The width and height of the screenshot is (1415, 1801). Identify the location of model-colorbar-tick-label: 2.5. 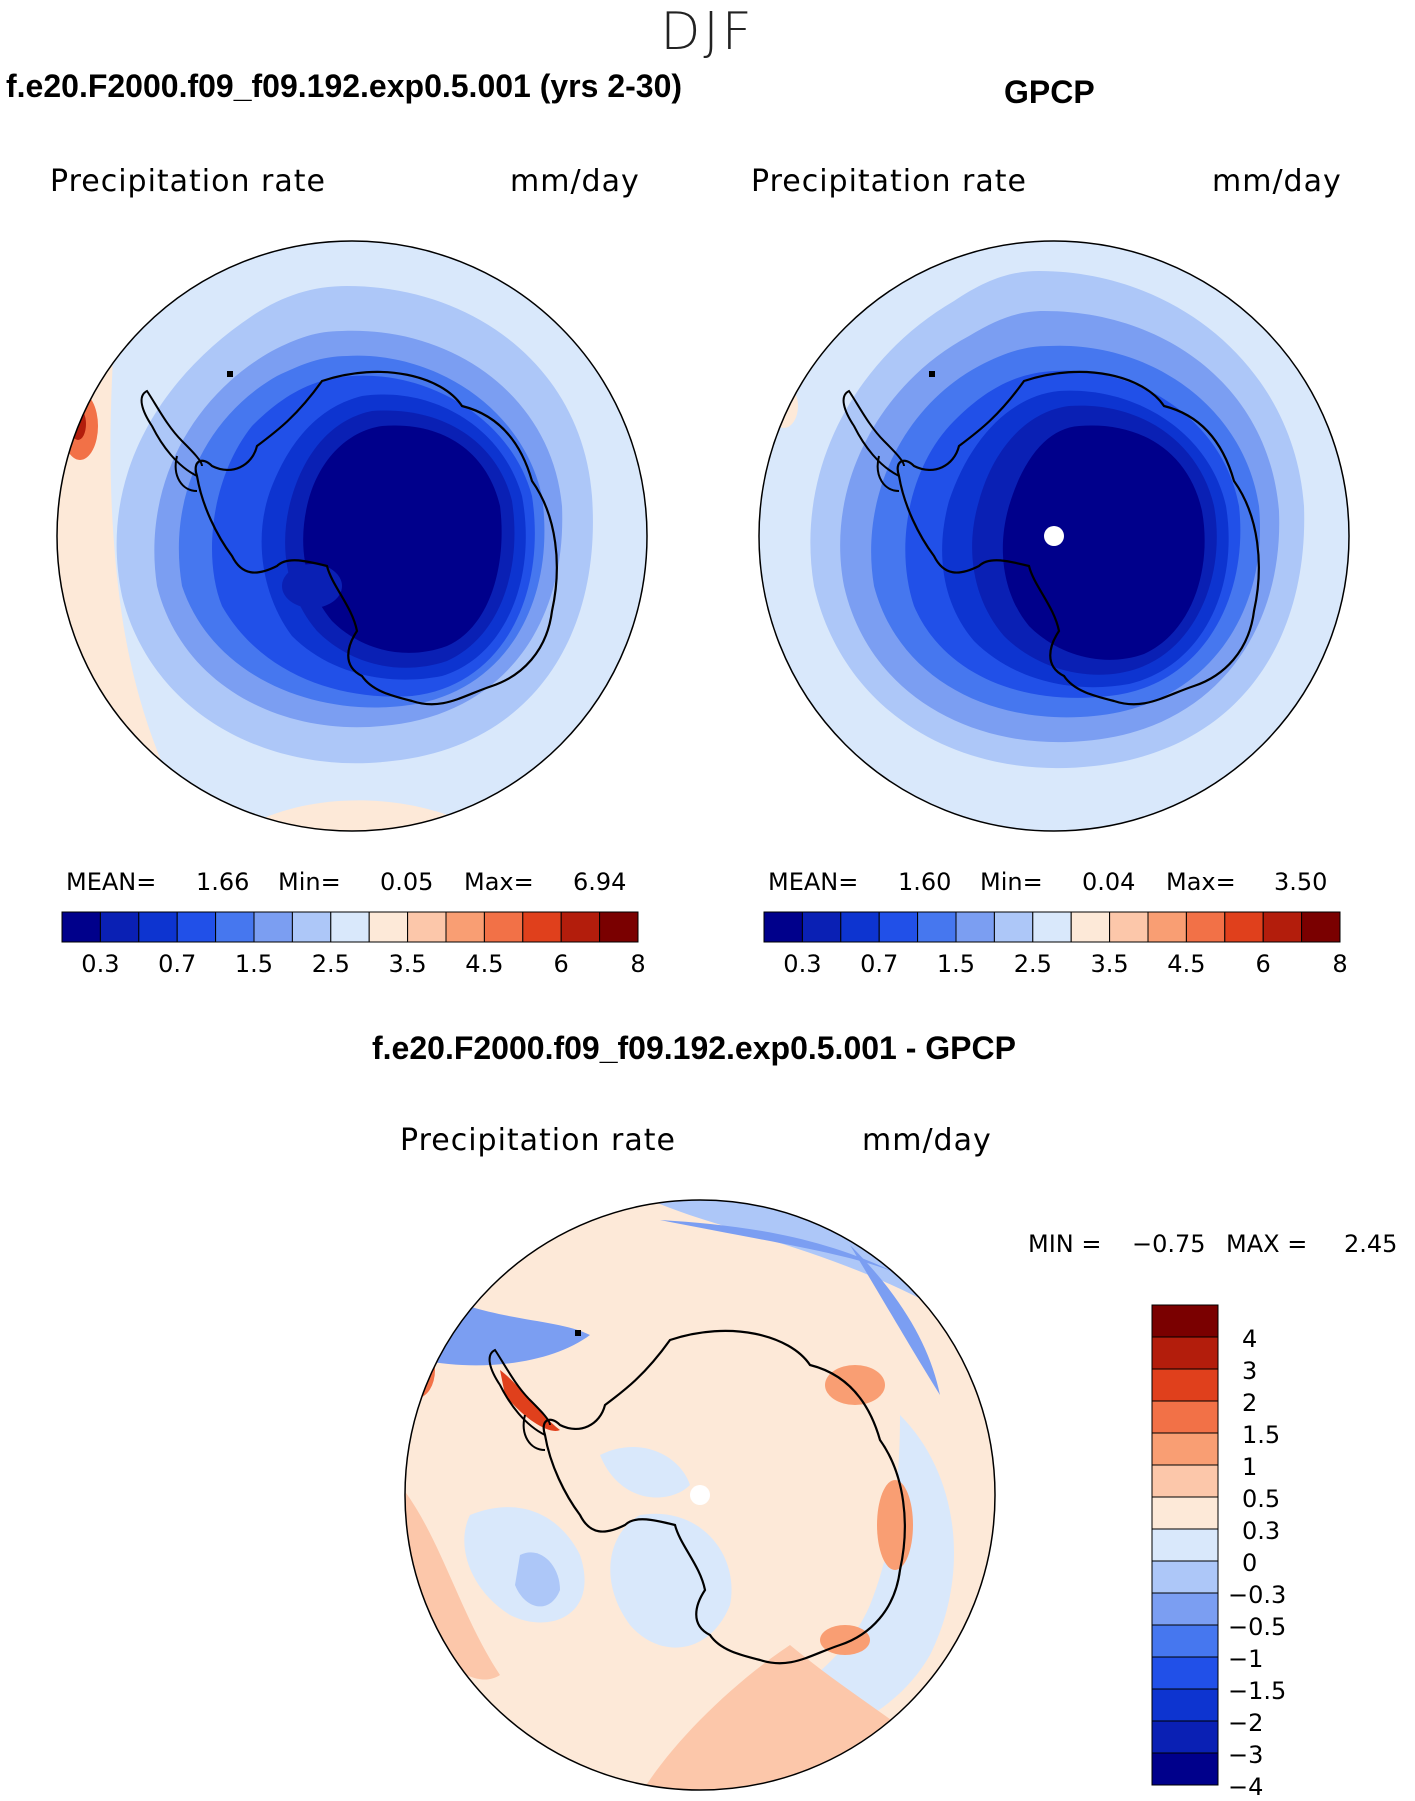
(330, 964).